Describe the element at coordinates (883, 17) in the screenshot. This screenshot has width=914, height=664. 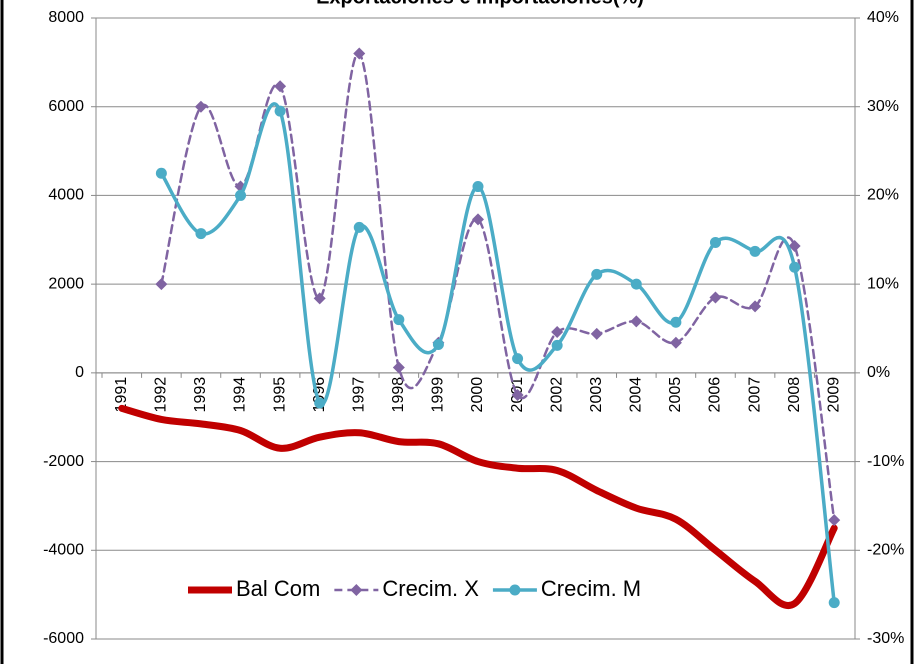
I see `y2-tick-label: 40%` at that location.